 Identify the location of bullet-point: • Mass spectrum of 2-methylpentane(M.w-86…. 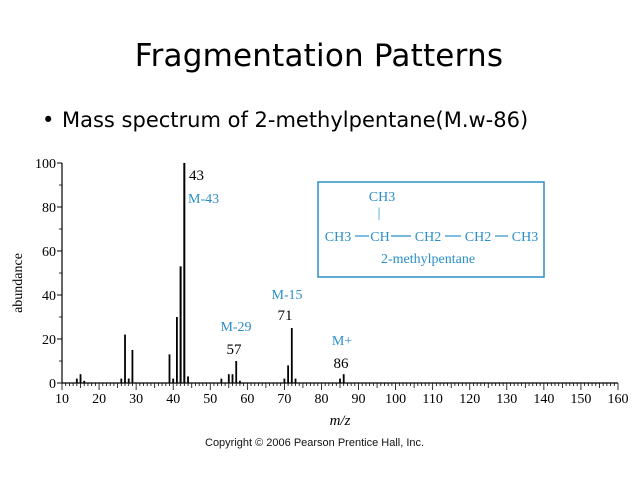
(285, 120).